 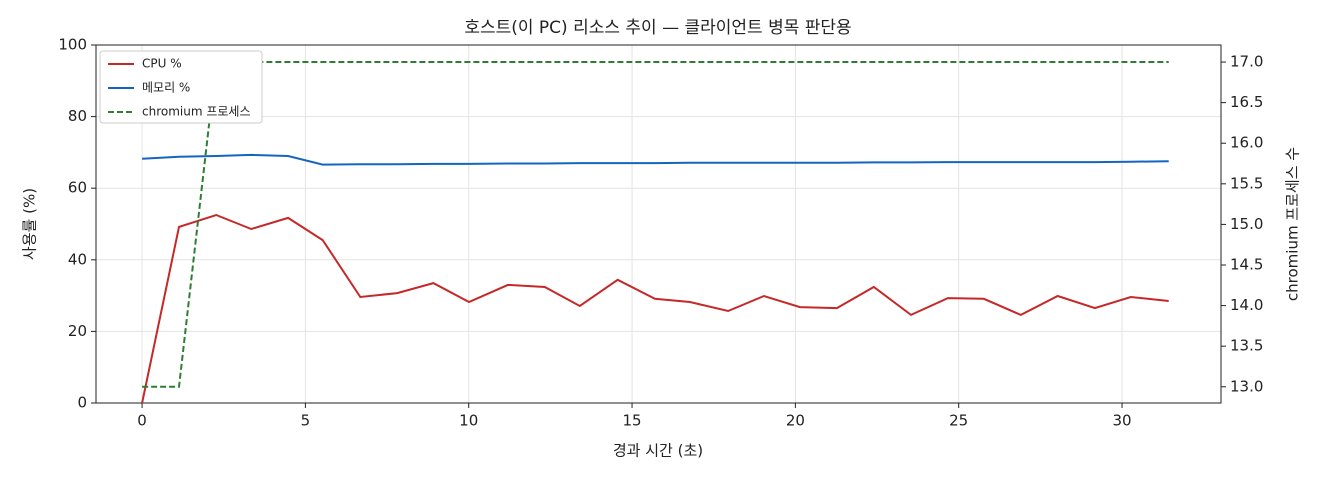 I want to click on x-tick-label: 0, so click(x=142, y=421).